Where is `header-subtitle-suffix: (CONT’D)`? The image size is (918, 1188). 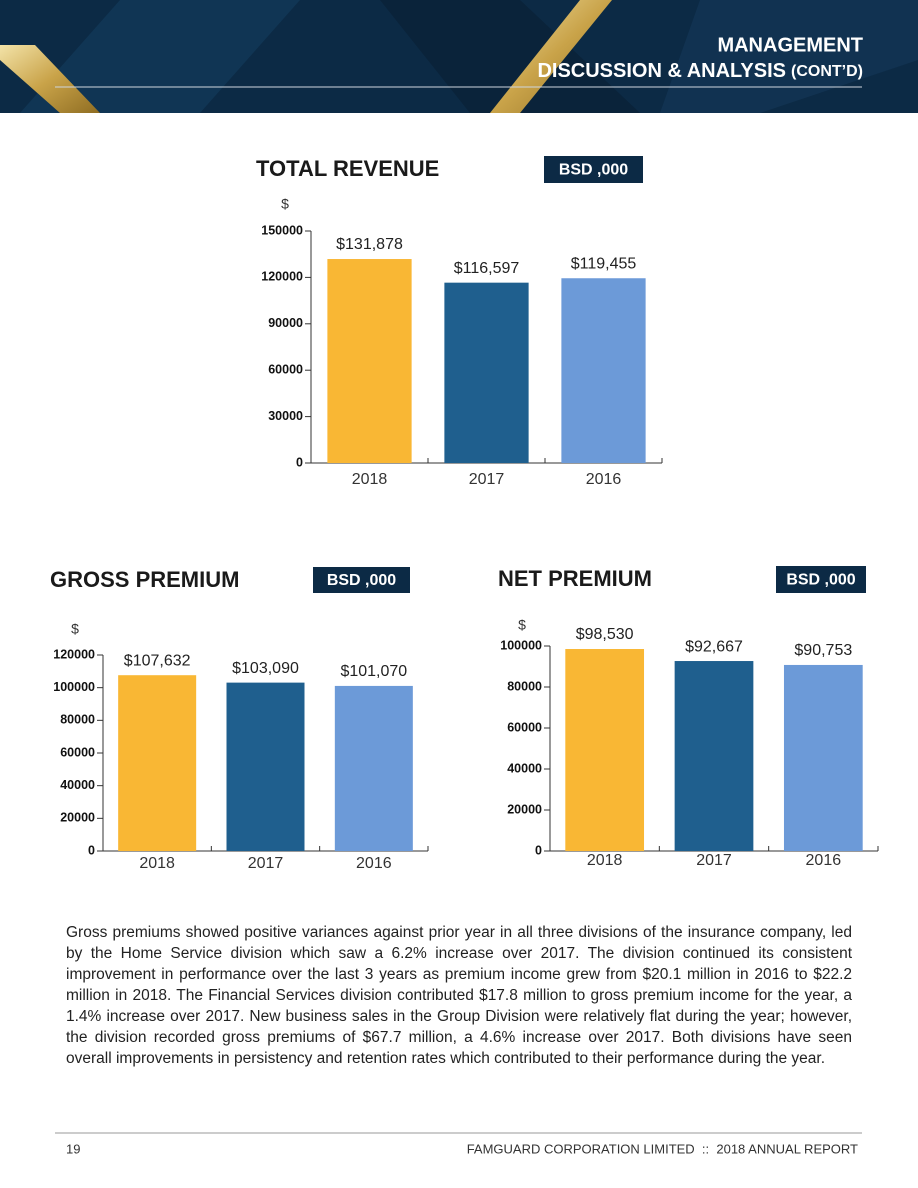
header-subtitle-suffix: (CONT’D) is located at coordinates (827, 71).